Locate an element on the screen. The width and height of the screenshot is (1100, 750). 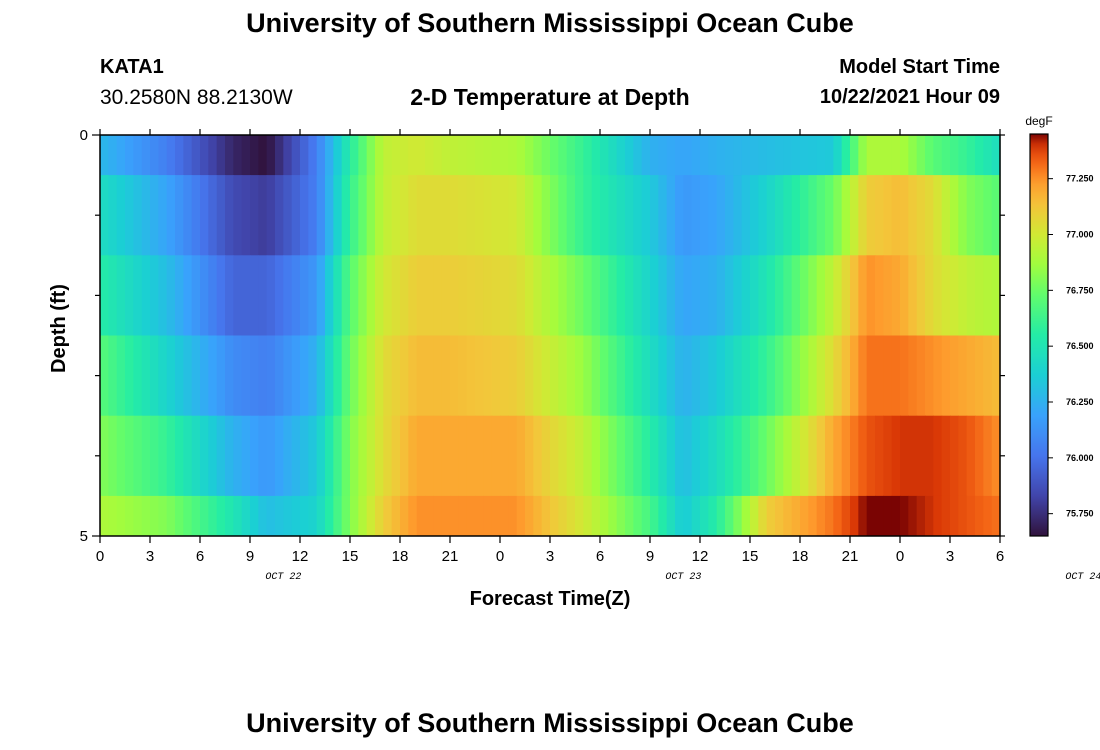
x-tick-label: 15 is located at coordinates (750, 556).